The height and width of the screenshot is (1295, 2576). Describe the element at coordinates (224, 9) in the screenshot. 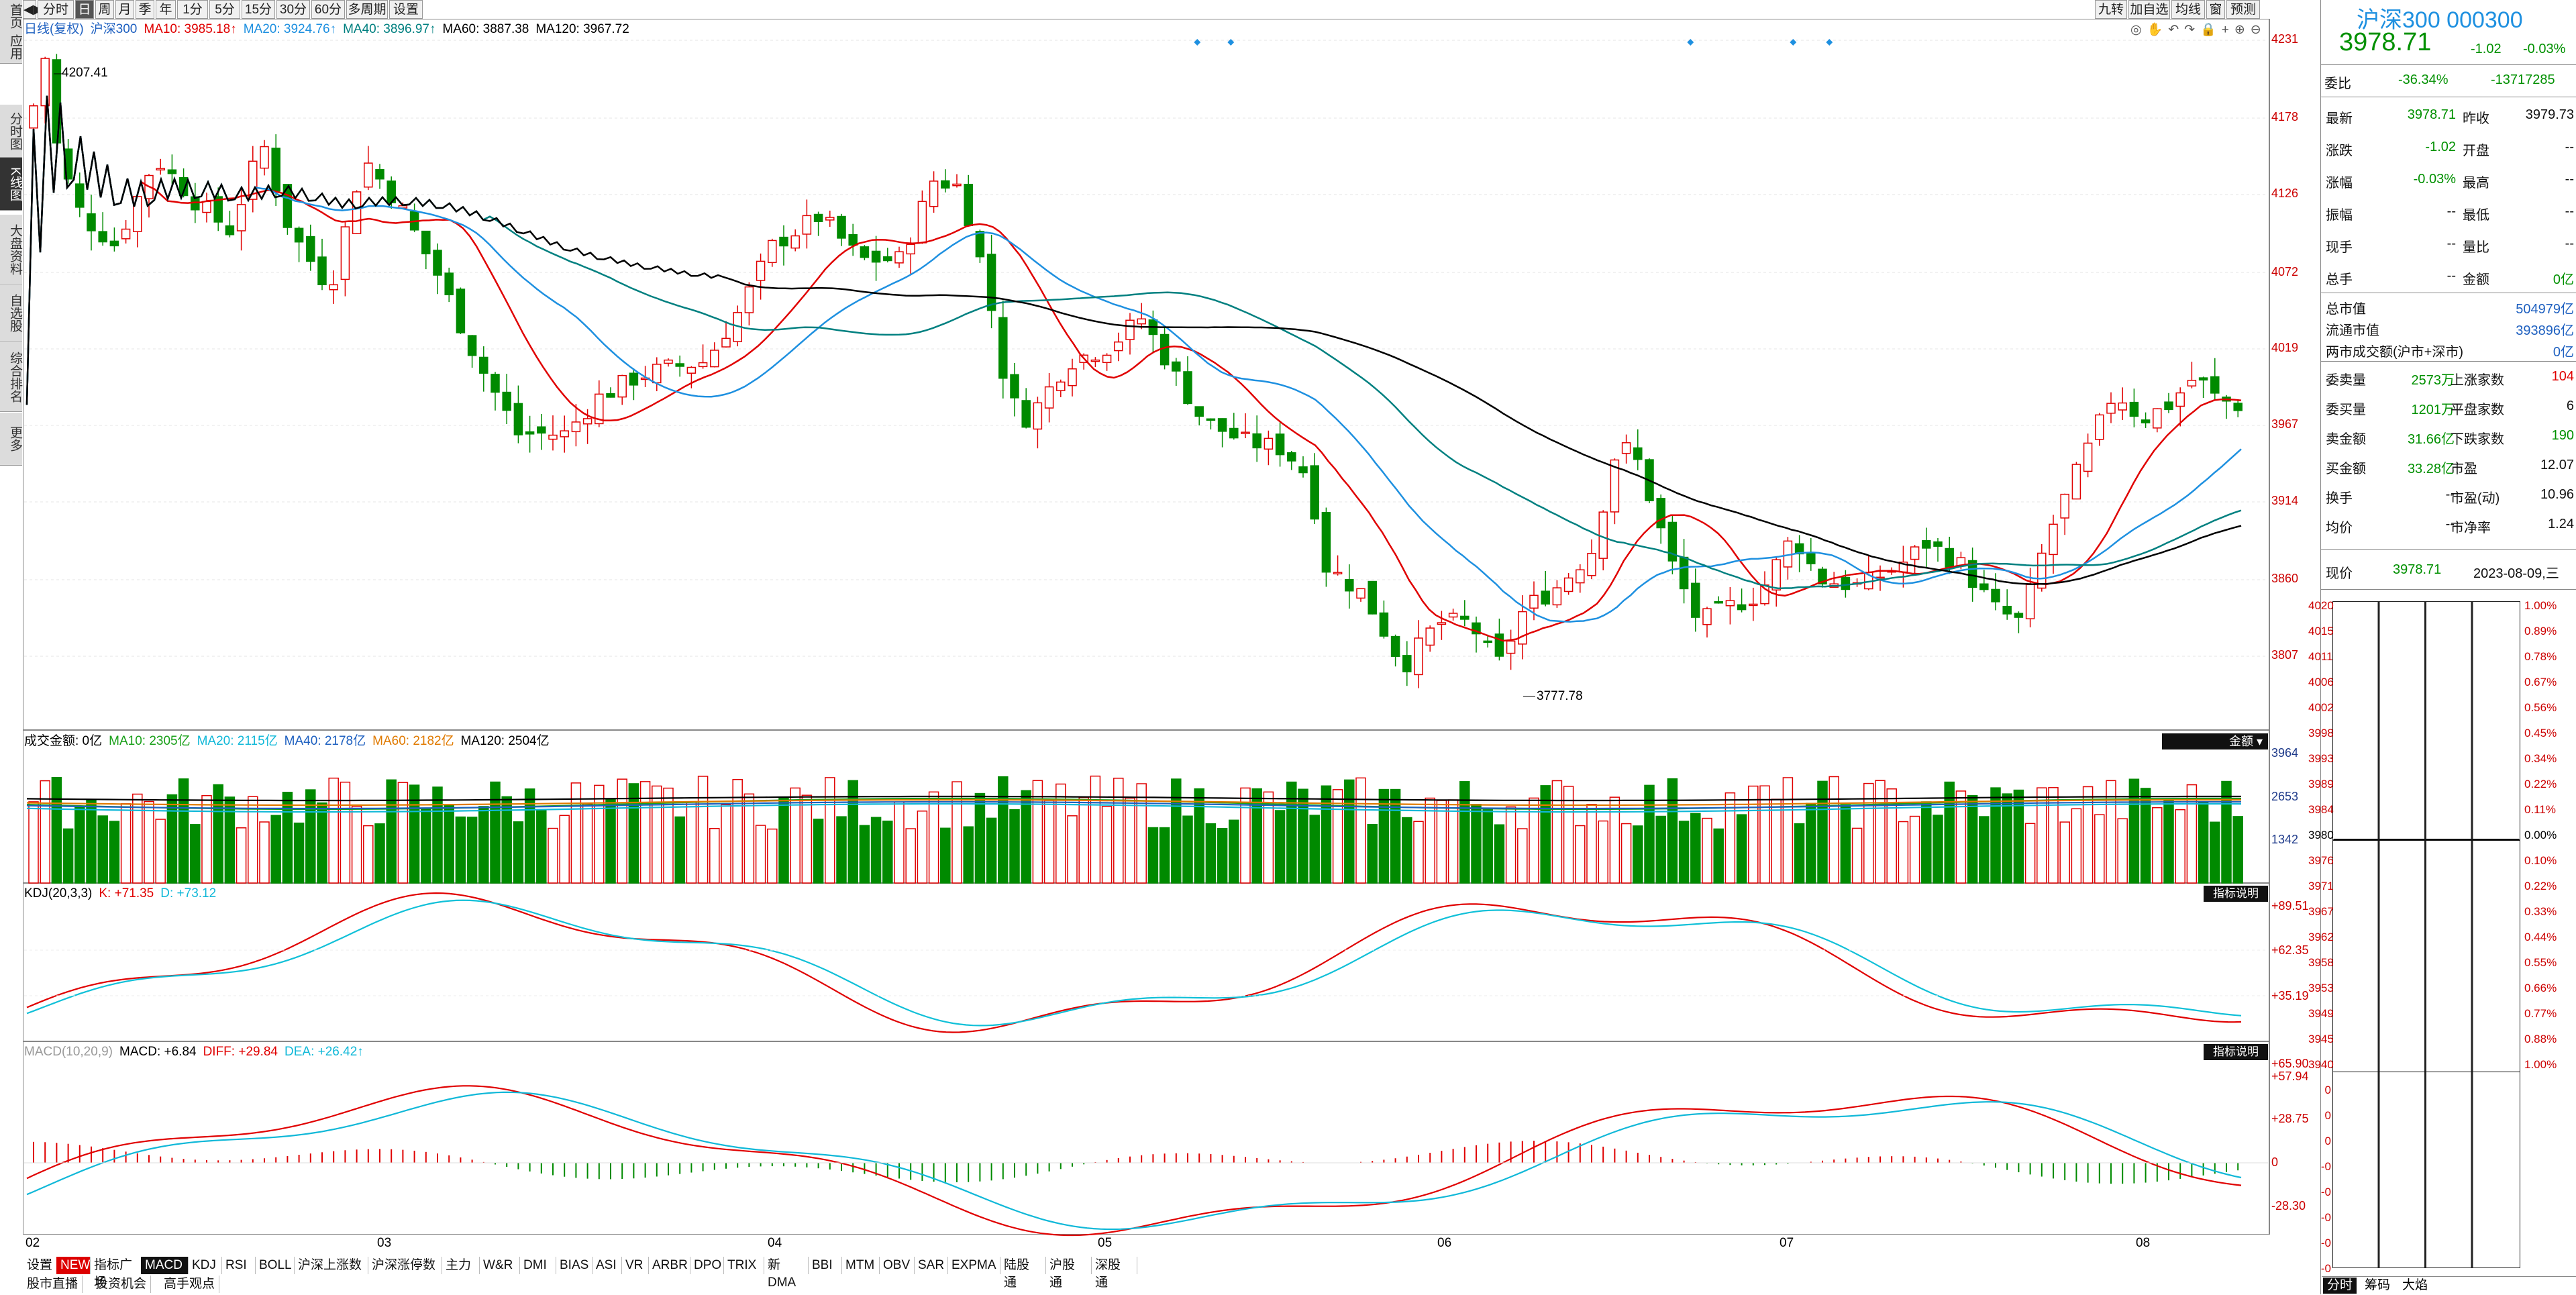

I see `toolbar-5min: 5分` at that location.